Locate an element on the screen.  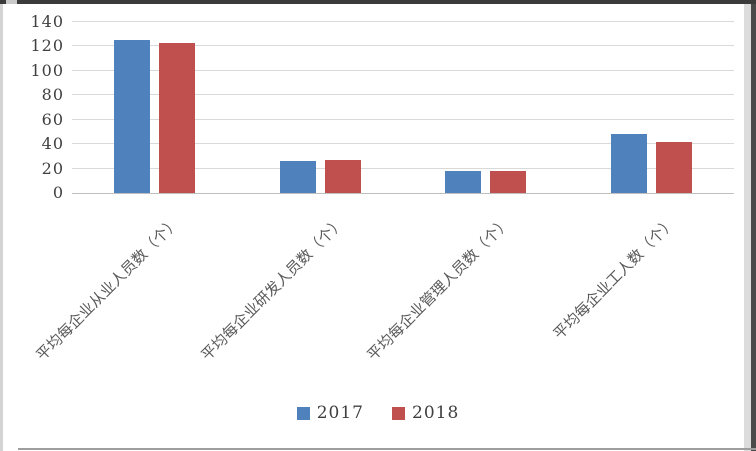
y-tick-label-80: 80 is located at coordinates (52, 95).